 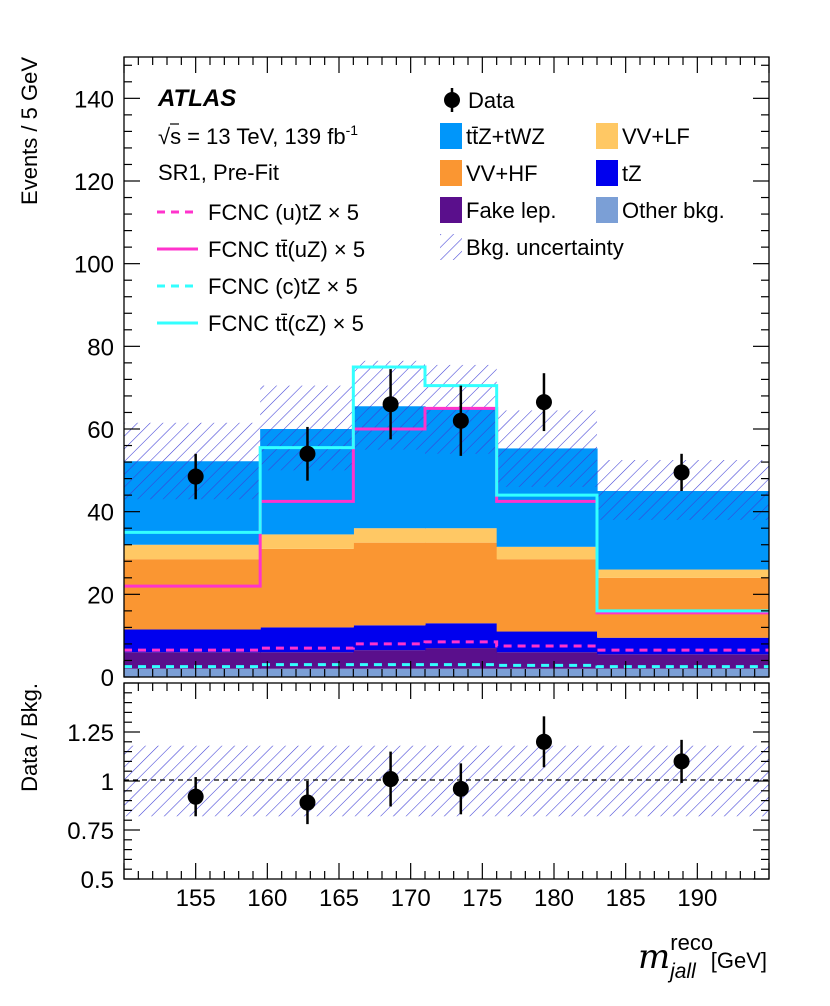 I want to click on legend-swatch-vv-lf, so click(x=607, y=136).